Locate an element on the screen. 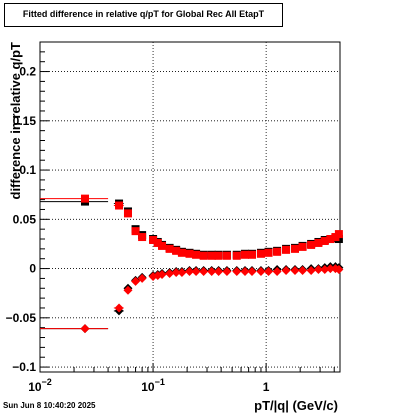 The image size is (400, 414). y-tick-label: −0.05 is located at coordinates (21, 318).